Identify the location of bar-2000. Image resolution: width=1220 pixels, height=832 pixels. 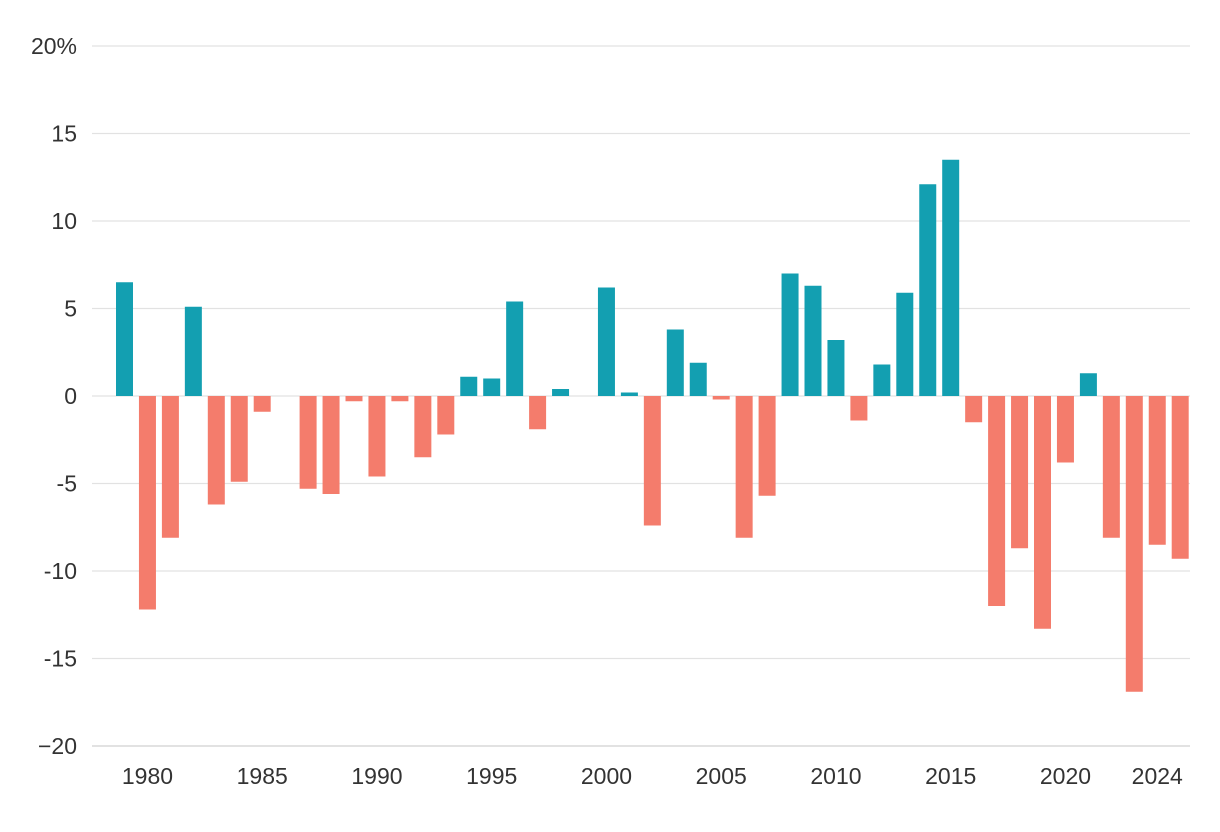
(606, 341).